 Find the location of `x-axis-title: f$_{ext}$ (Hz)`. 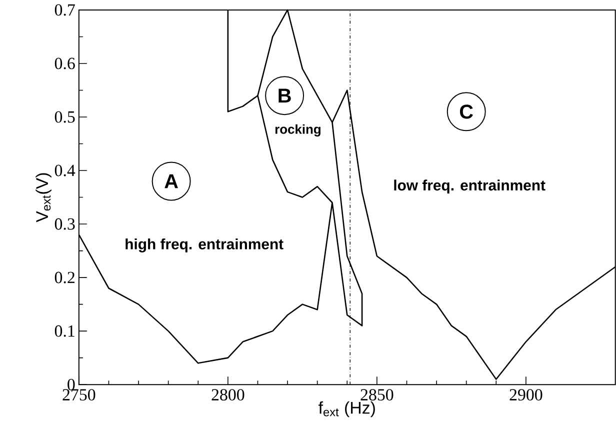

x-axis-title: f$_{ext}$ (Hz) is located at coordinates (346, 410).